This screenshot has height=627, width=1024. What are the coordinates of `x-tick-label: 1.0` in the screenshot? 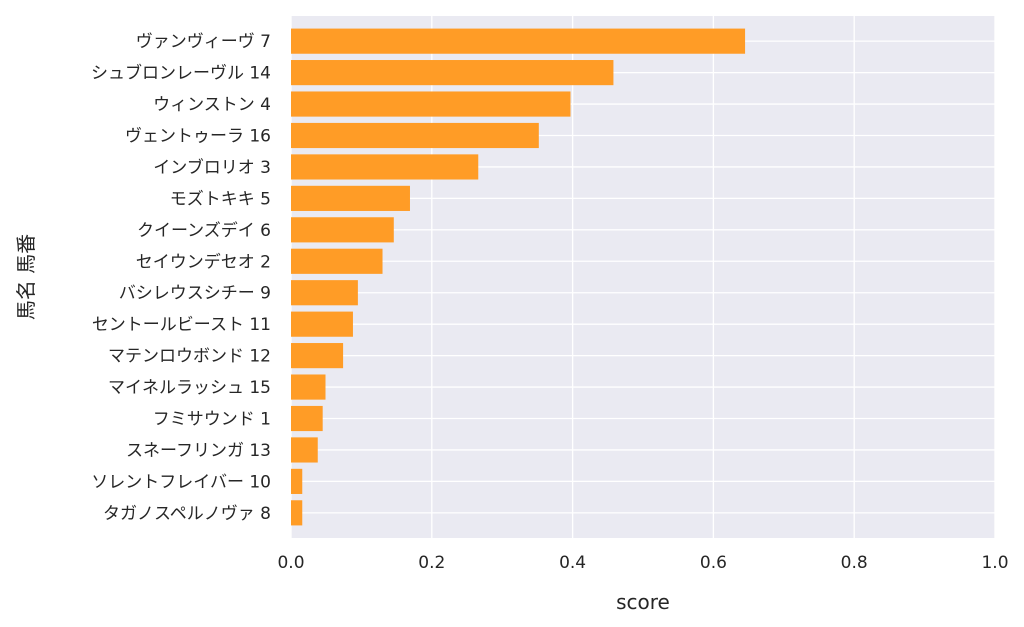 It's located at (994, 563).